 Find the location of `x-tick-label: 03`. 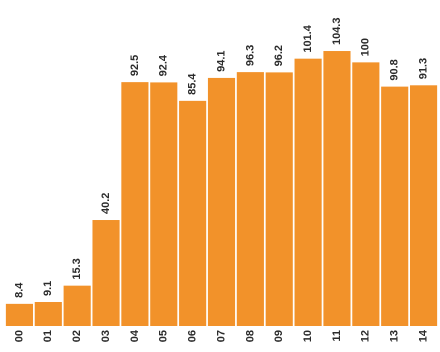

x-tick-label: 03 is located at coordinates (106, 336).